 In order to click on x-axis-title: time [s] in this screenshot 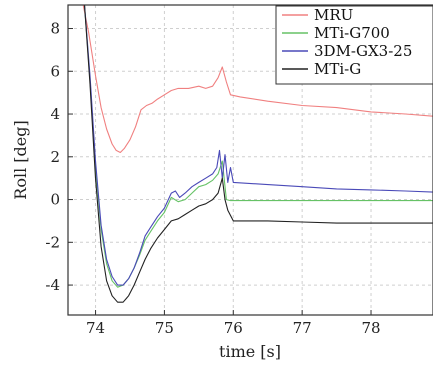, I will do `click(250, 351)`.